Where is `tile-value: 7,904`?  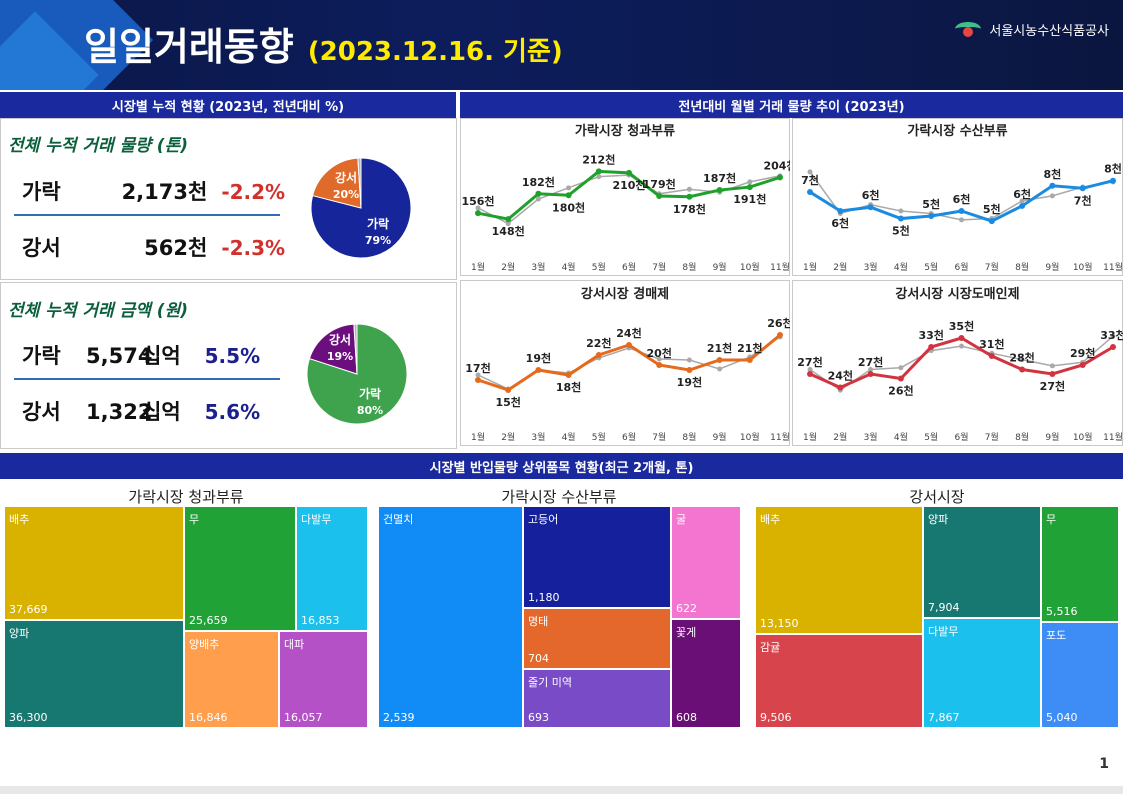 tile-value: 7,904 is located at coordinates (944, 607).